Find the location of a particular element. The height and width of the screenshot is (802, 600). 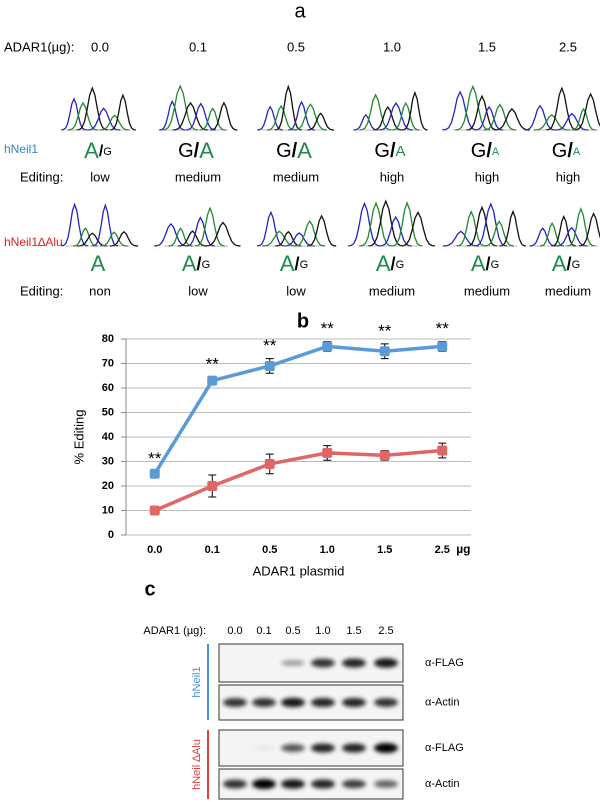

panel-label: b is located at coordinates (303, 321).